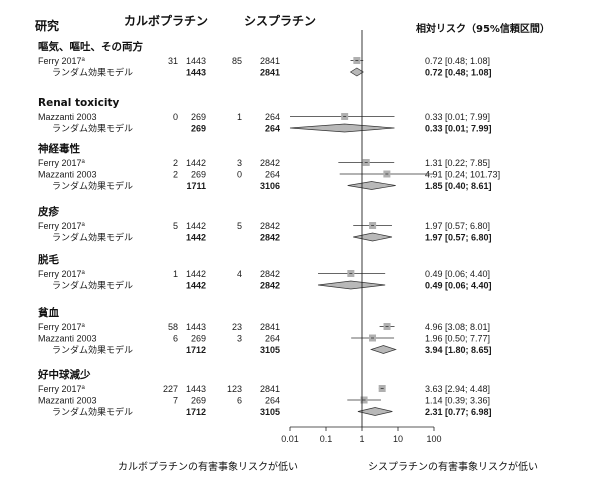  I want to click on carboplatin-events: 1, so click(175, 274).